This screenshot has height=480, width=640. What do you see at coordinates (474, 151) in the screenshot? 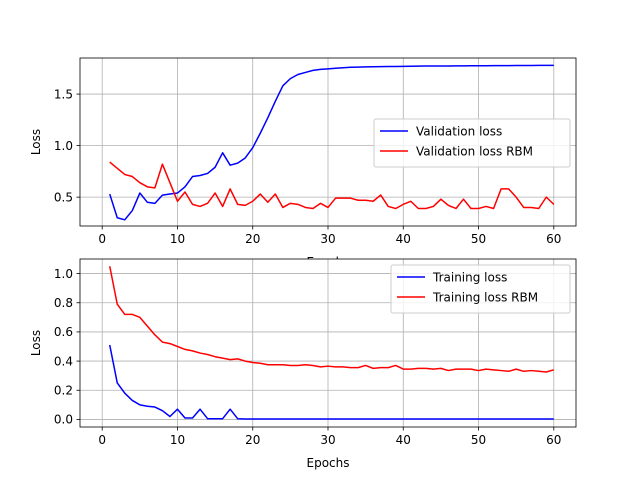
I see `legend-label: Validation loss RBM` at bounding box center [474, 151].